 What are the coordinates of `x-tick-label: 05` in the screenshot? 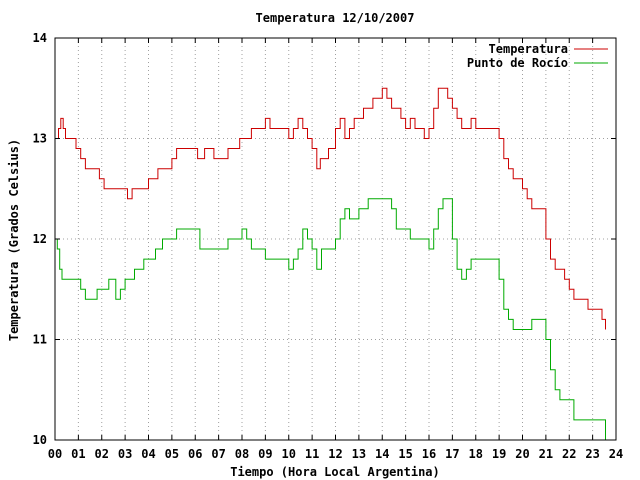 It's located at (172, 454).